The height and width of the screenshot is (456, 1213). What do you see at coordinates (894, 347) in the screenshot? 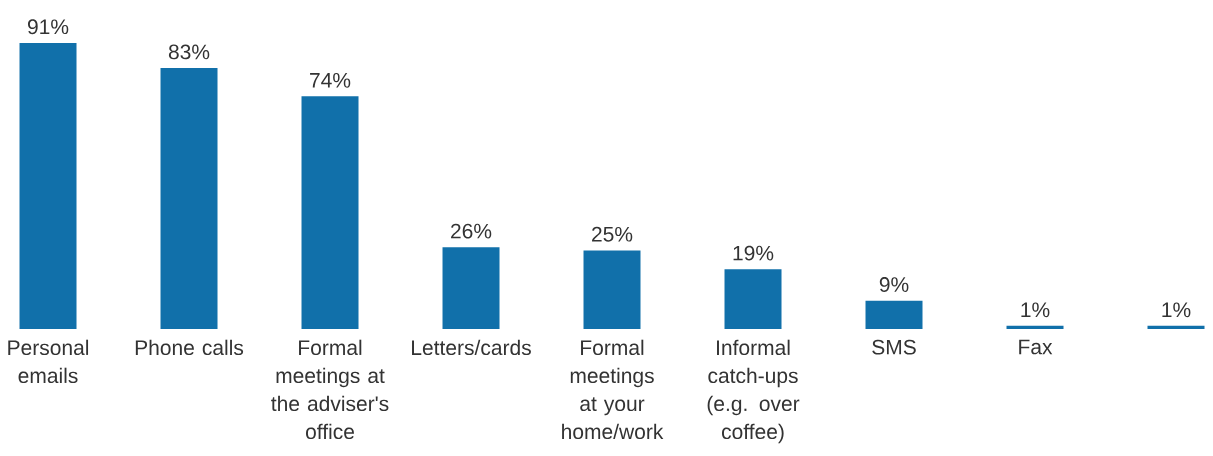
I see `x-tick-label: SMS` at bounding box center [894, 347].